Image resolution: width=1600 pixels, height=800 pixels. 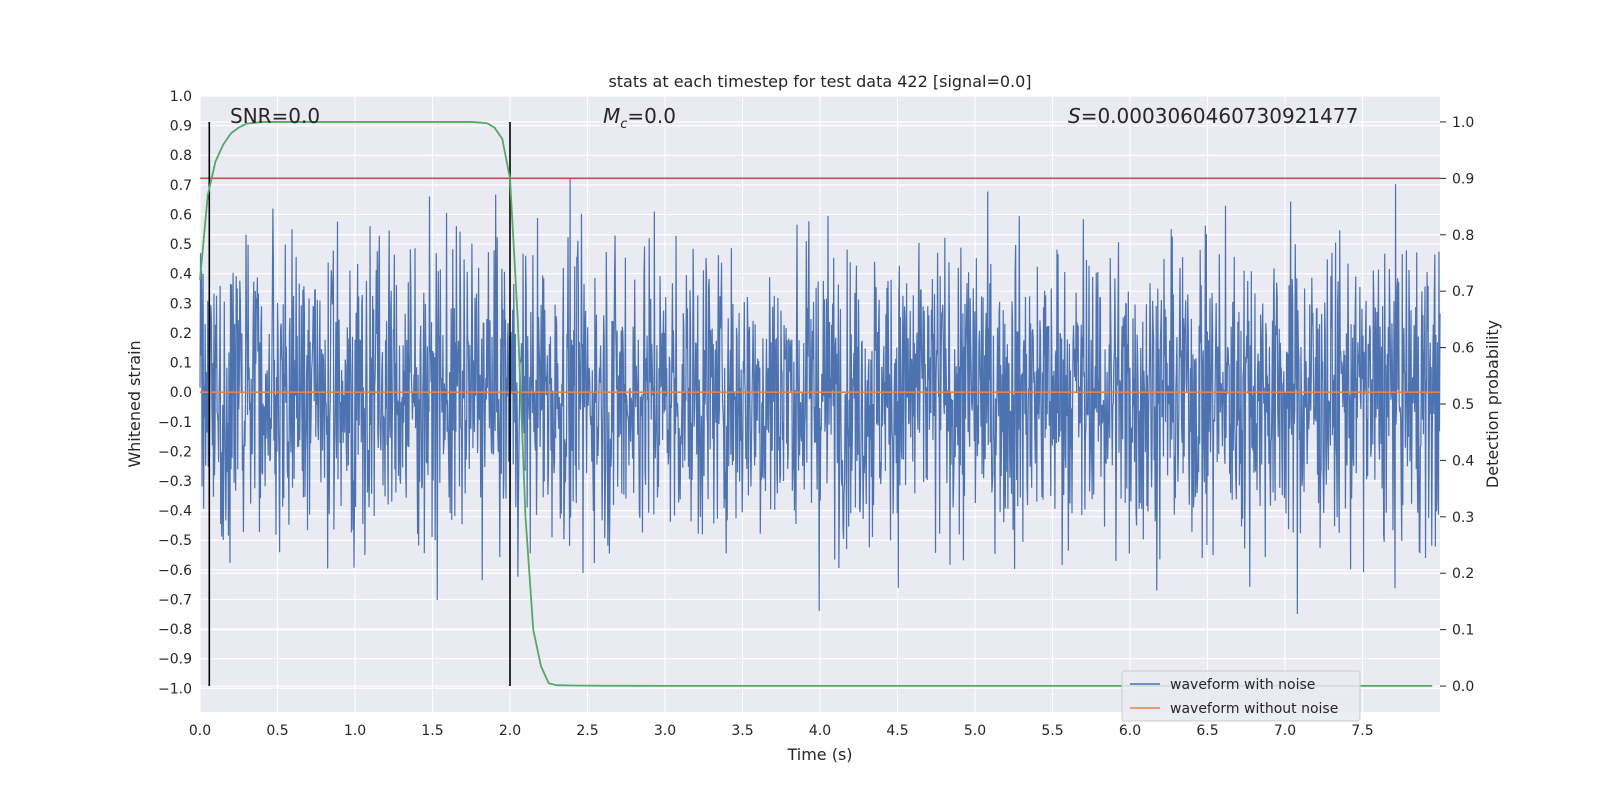 What do you see at coordinates (1052, 731) in the screenshot?
I see `x-tick-label: 5.5` at bounding box center [1052, 731].